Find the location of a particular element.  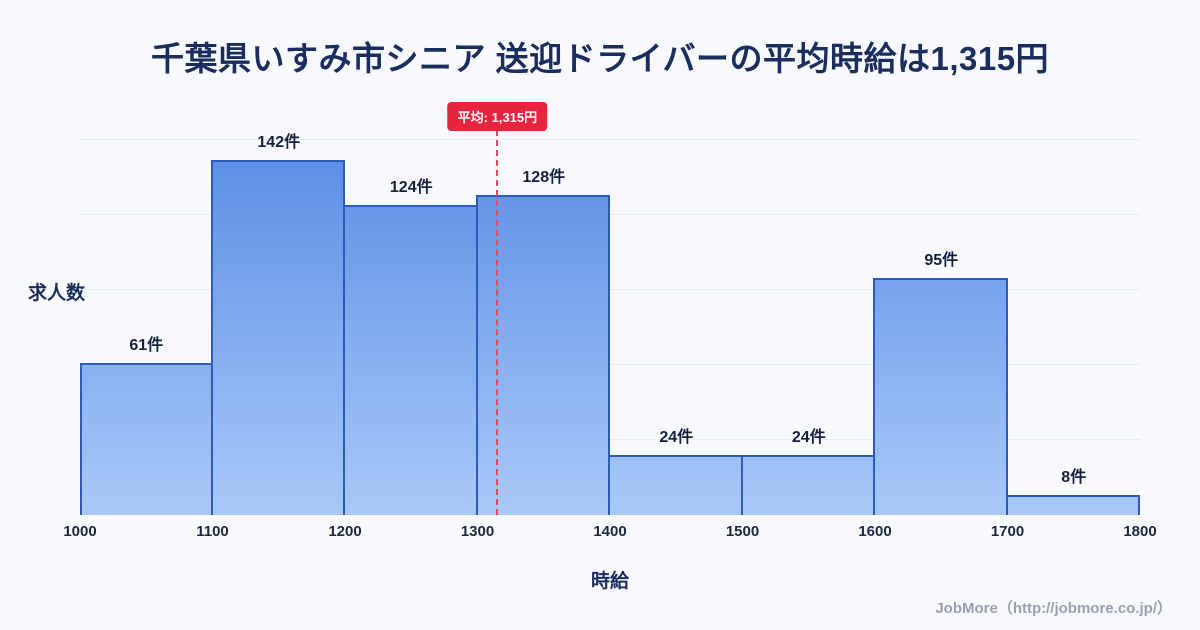

x-tick-label: 1300 is located at coordinates (477, 531).